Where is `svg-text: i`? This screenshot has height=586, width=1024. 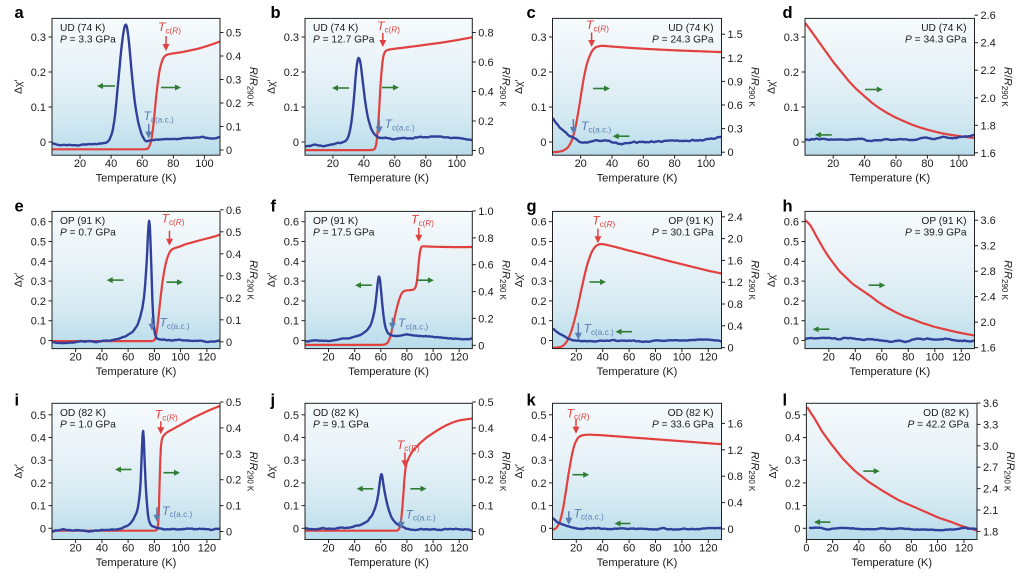
svg-text: i is located at coordinates (17, 400).